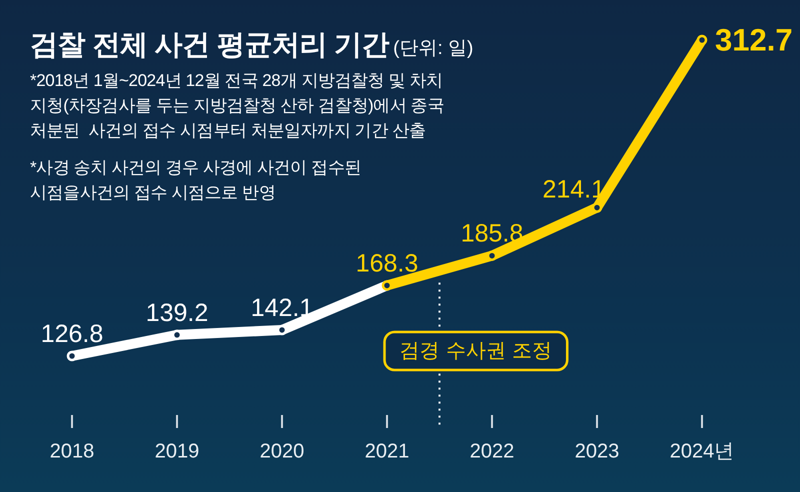 This screenshot has height=492, width=800. What do you see at coordinates (702, 451) in the screenshot?
I see `x-tick-label: 2024년` at bounding box center [702, 451].